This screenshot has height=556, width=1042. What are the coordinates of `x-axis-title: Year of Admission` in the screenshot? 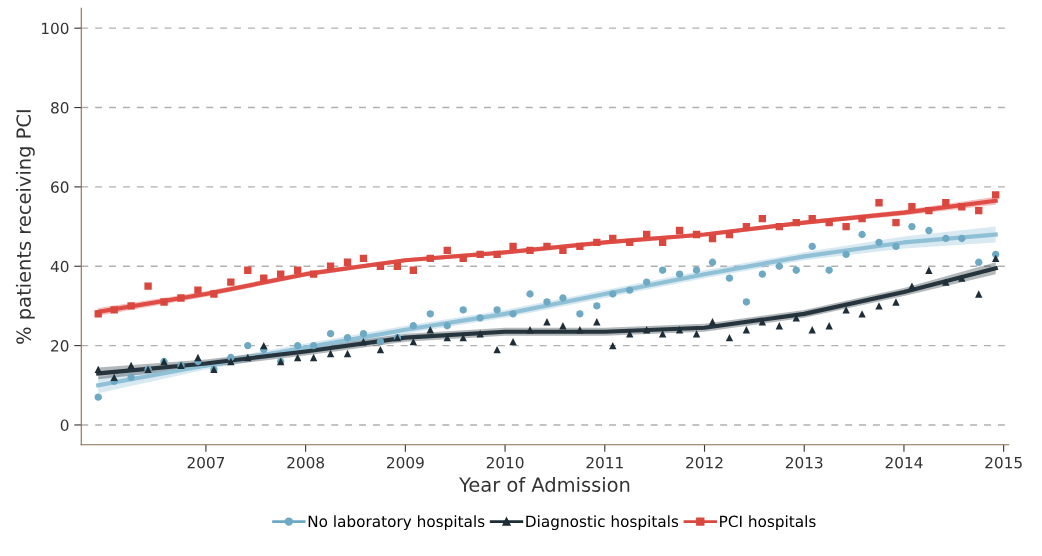 It's located at (544, 484).